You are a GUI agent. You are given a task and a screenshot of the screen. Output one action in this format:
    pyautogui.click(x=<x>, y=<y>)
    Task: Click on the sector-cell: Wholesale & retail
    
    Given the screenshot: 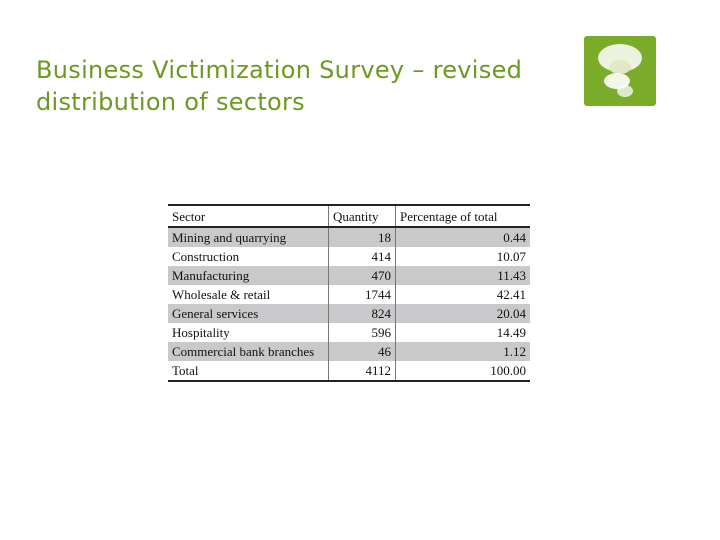 What is the action you would take?
    pyautogui.click(x=221, y=294)
    